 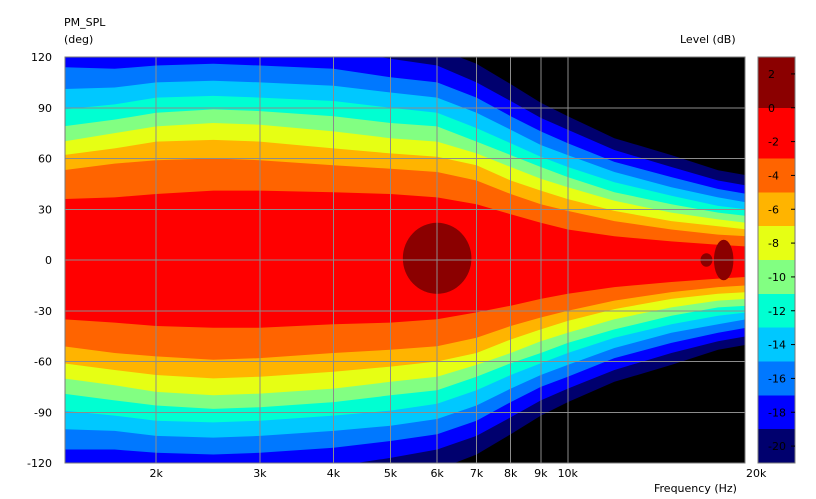 What do you see at coordinates (39, 260) in the screenshot?
I see `y-tick-labels: 120 90 60 30 0 -30 -60 -90 -120` at bounding box center [39, 260].